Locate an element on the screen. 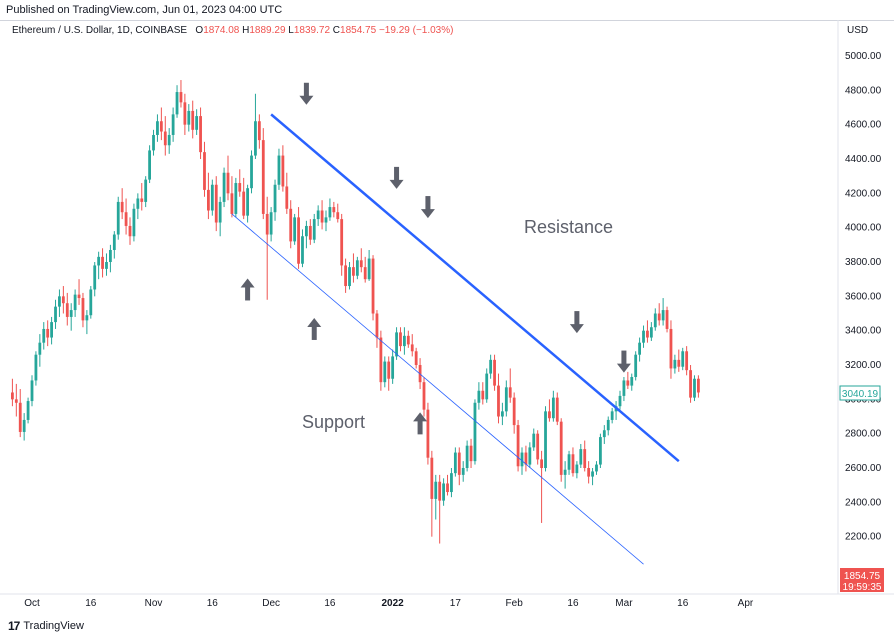 Image resolution: width=894 pixels, height=638 pixels. y-tick-label: 4600.00 is located at coordinates (863, 125).